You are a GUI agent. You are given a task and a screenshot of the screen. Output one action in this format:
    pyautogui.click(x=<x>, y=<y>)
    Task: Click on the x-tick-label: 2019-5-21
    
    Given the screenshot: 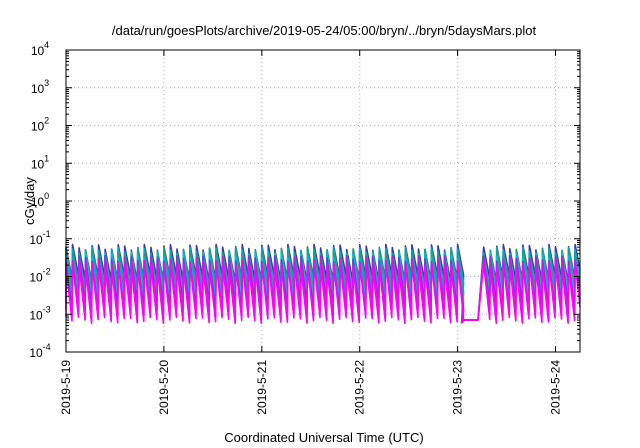 What is the action you would take?
    pyautogui.click(x=262, y=387)
    